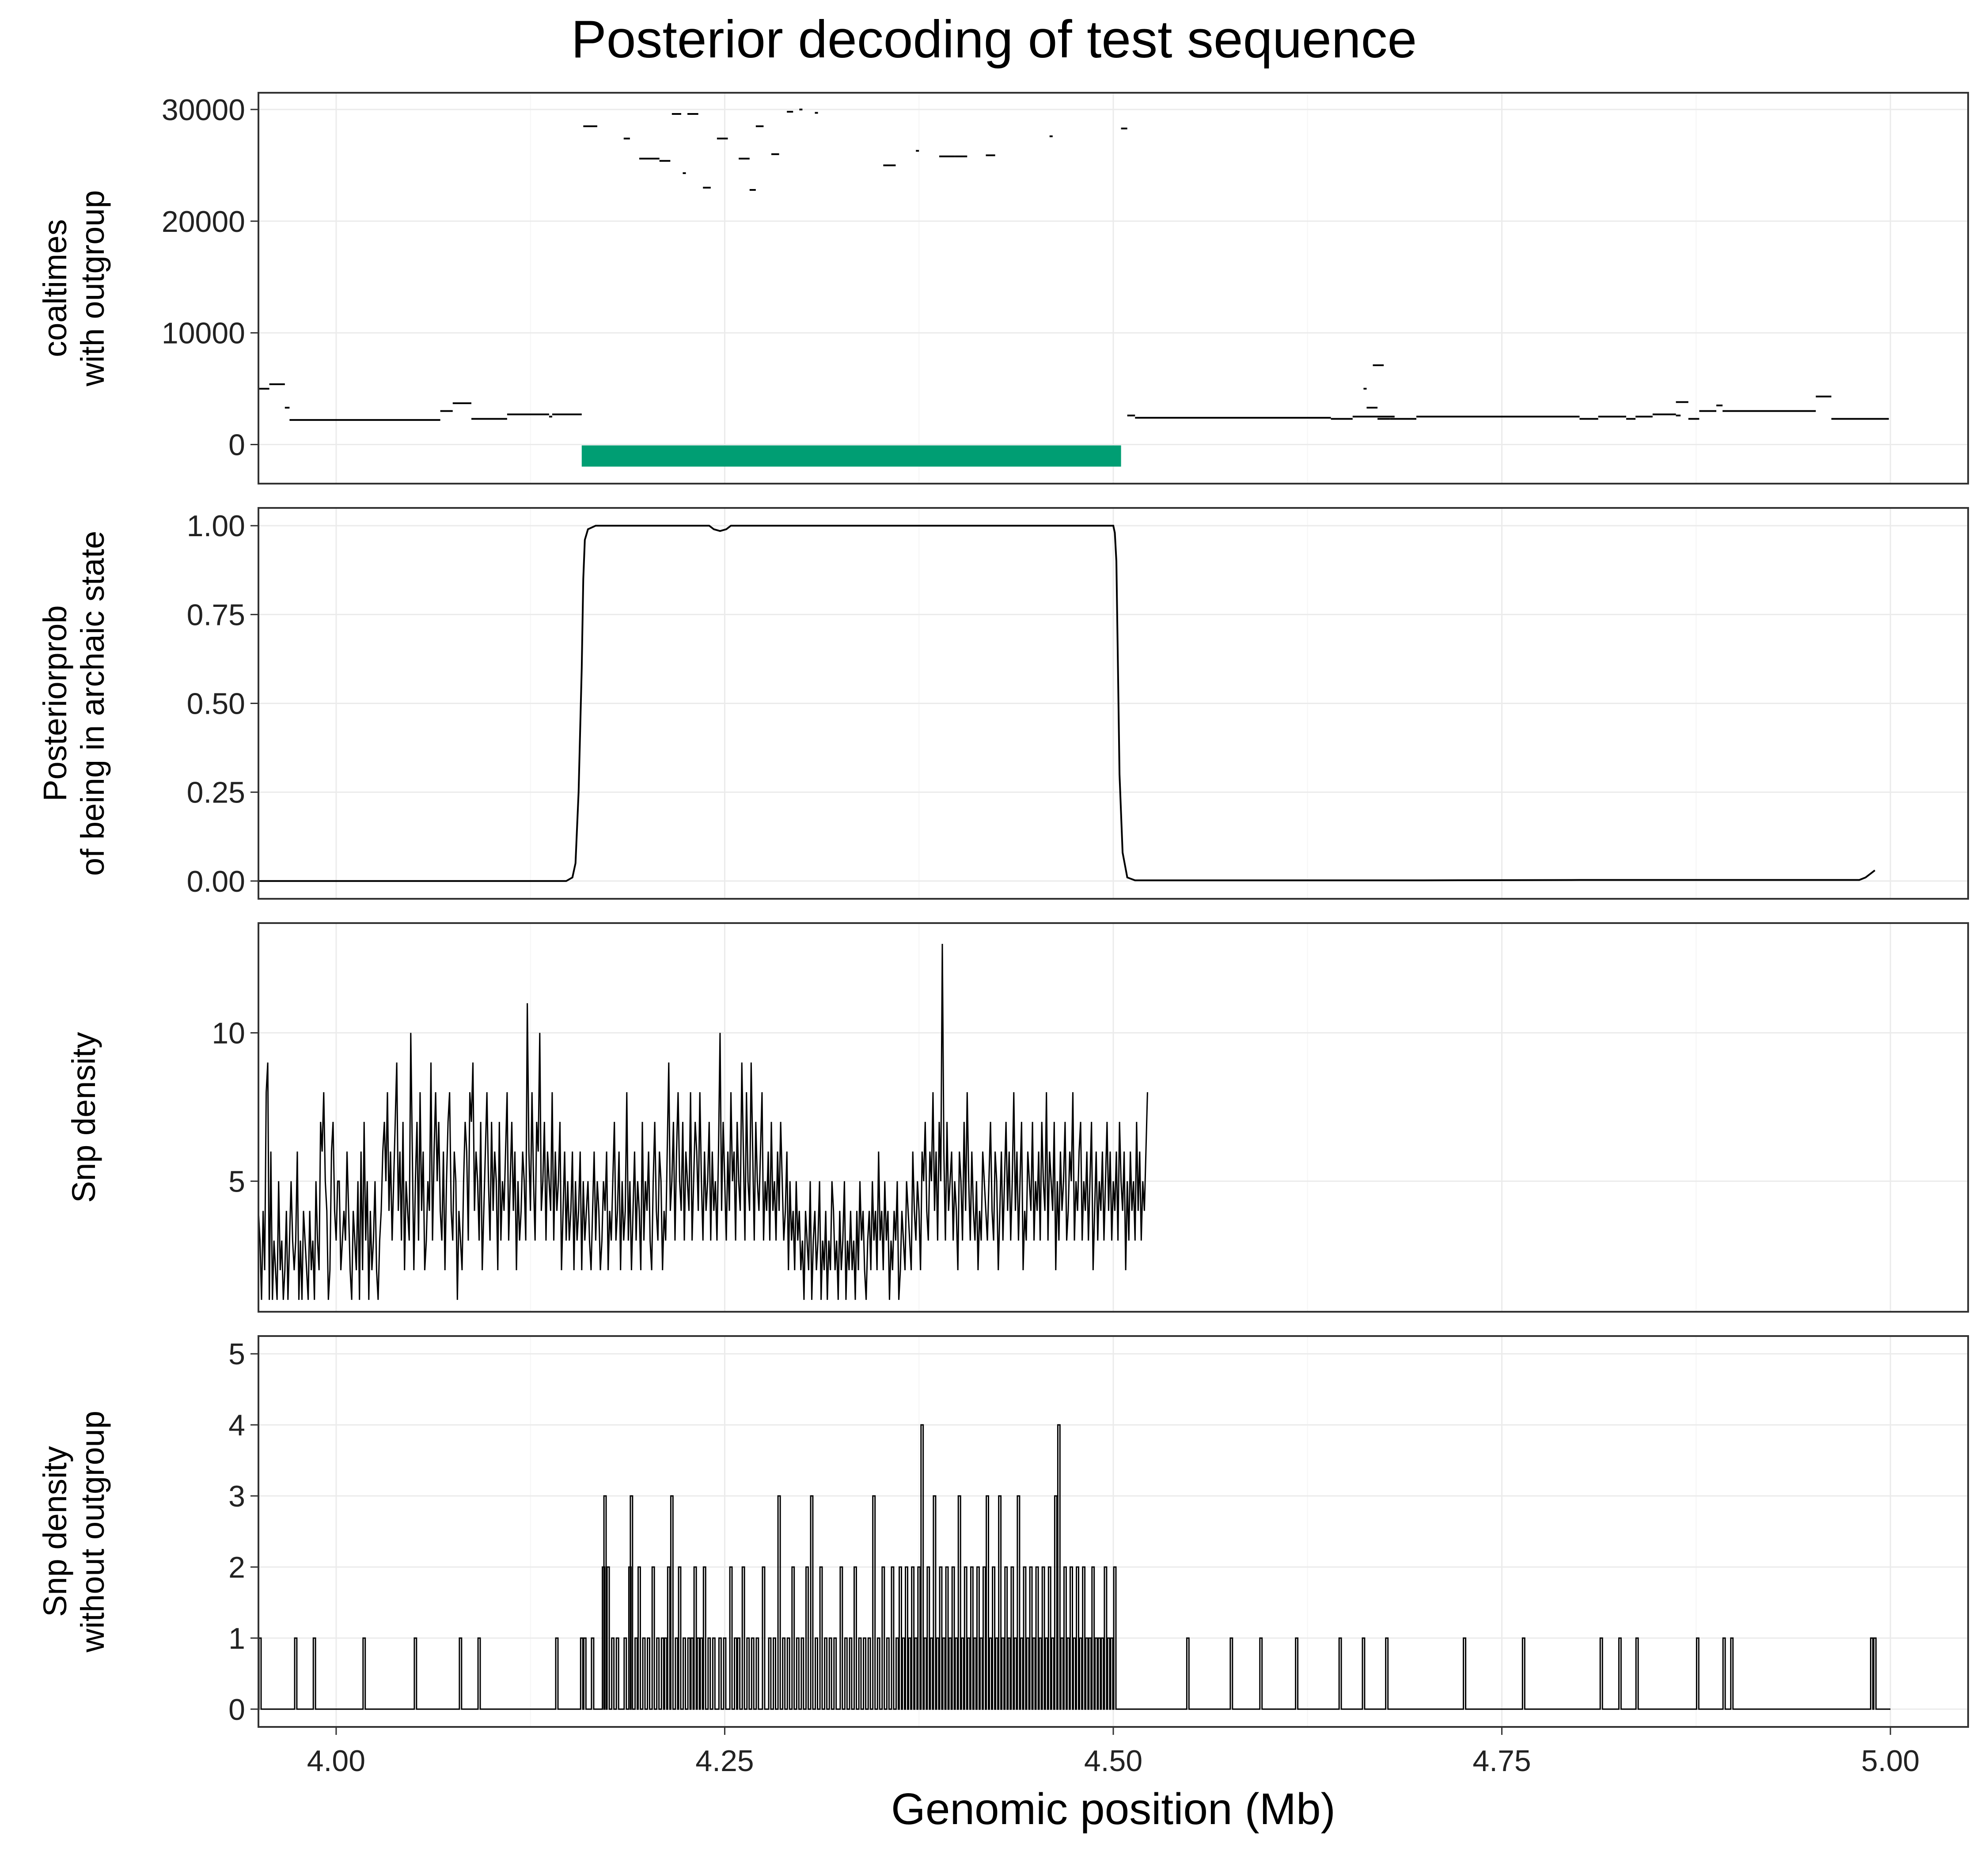 The height and width of the screenshot is (1855, 1988). I want to click on x-tick-label: 4.75, so click(1501, 1761).